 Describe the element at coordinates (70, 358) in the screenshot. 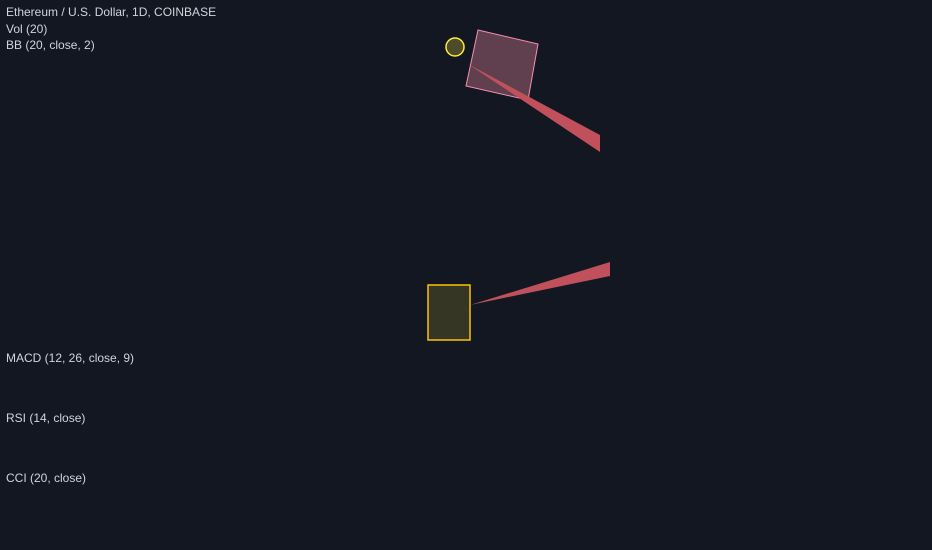

I see `legend-macd: MACD (12, 26, close, 9)` at that location.